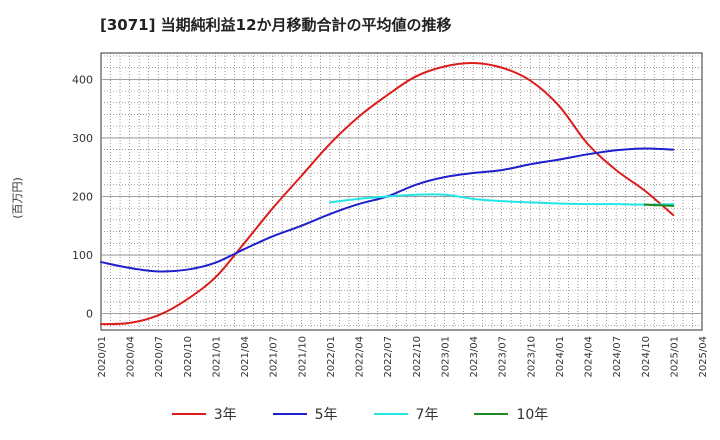 The image size is (720, 440). What do you see at coordinates (360, 357) in the screenshot?
I see `x-tick-label: 2022/04` at bounding box center [360, 357].